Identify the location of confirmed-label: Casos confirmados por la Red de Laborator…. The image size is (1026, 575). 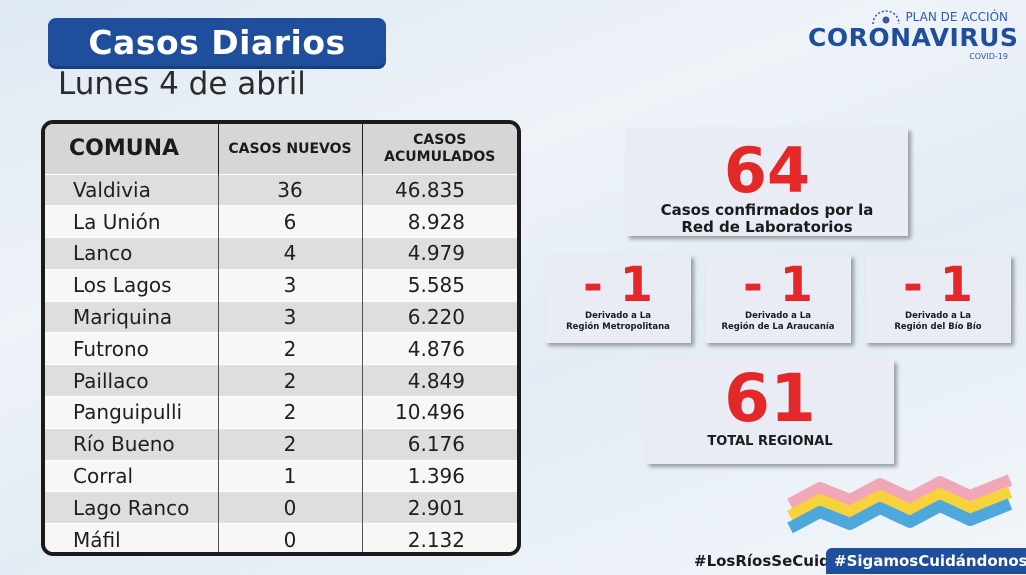
(767, 218).